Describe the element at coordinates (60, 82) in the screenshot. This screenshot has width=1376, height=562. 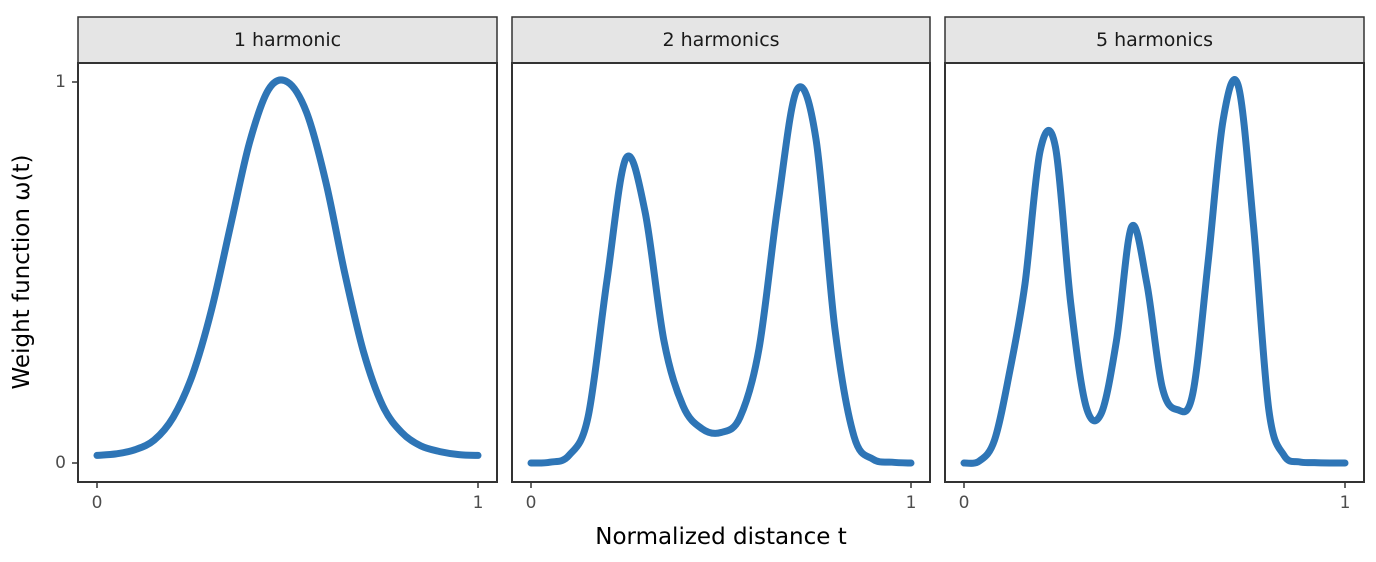
I see `y-tick-label-1: 1` at that location.